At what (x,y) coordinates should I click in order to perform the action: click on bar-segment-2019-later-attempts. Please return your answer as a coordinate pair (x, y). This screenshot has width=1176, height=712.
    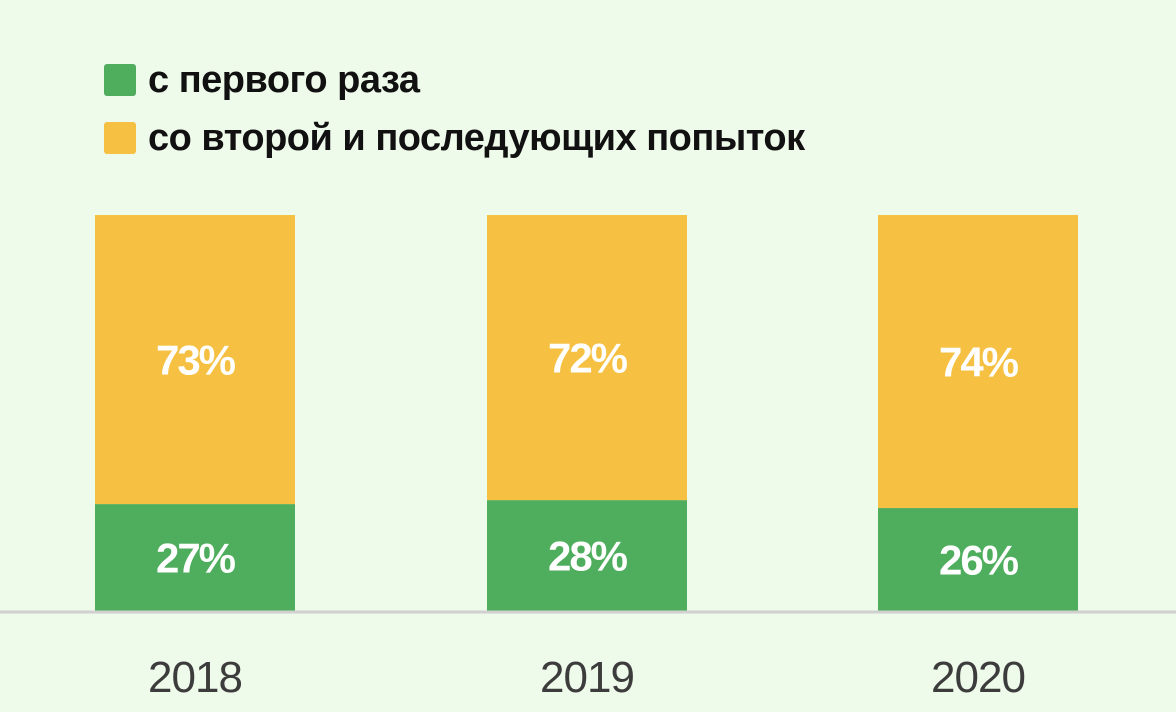
    Looking at the image, I should click on (587, 358).